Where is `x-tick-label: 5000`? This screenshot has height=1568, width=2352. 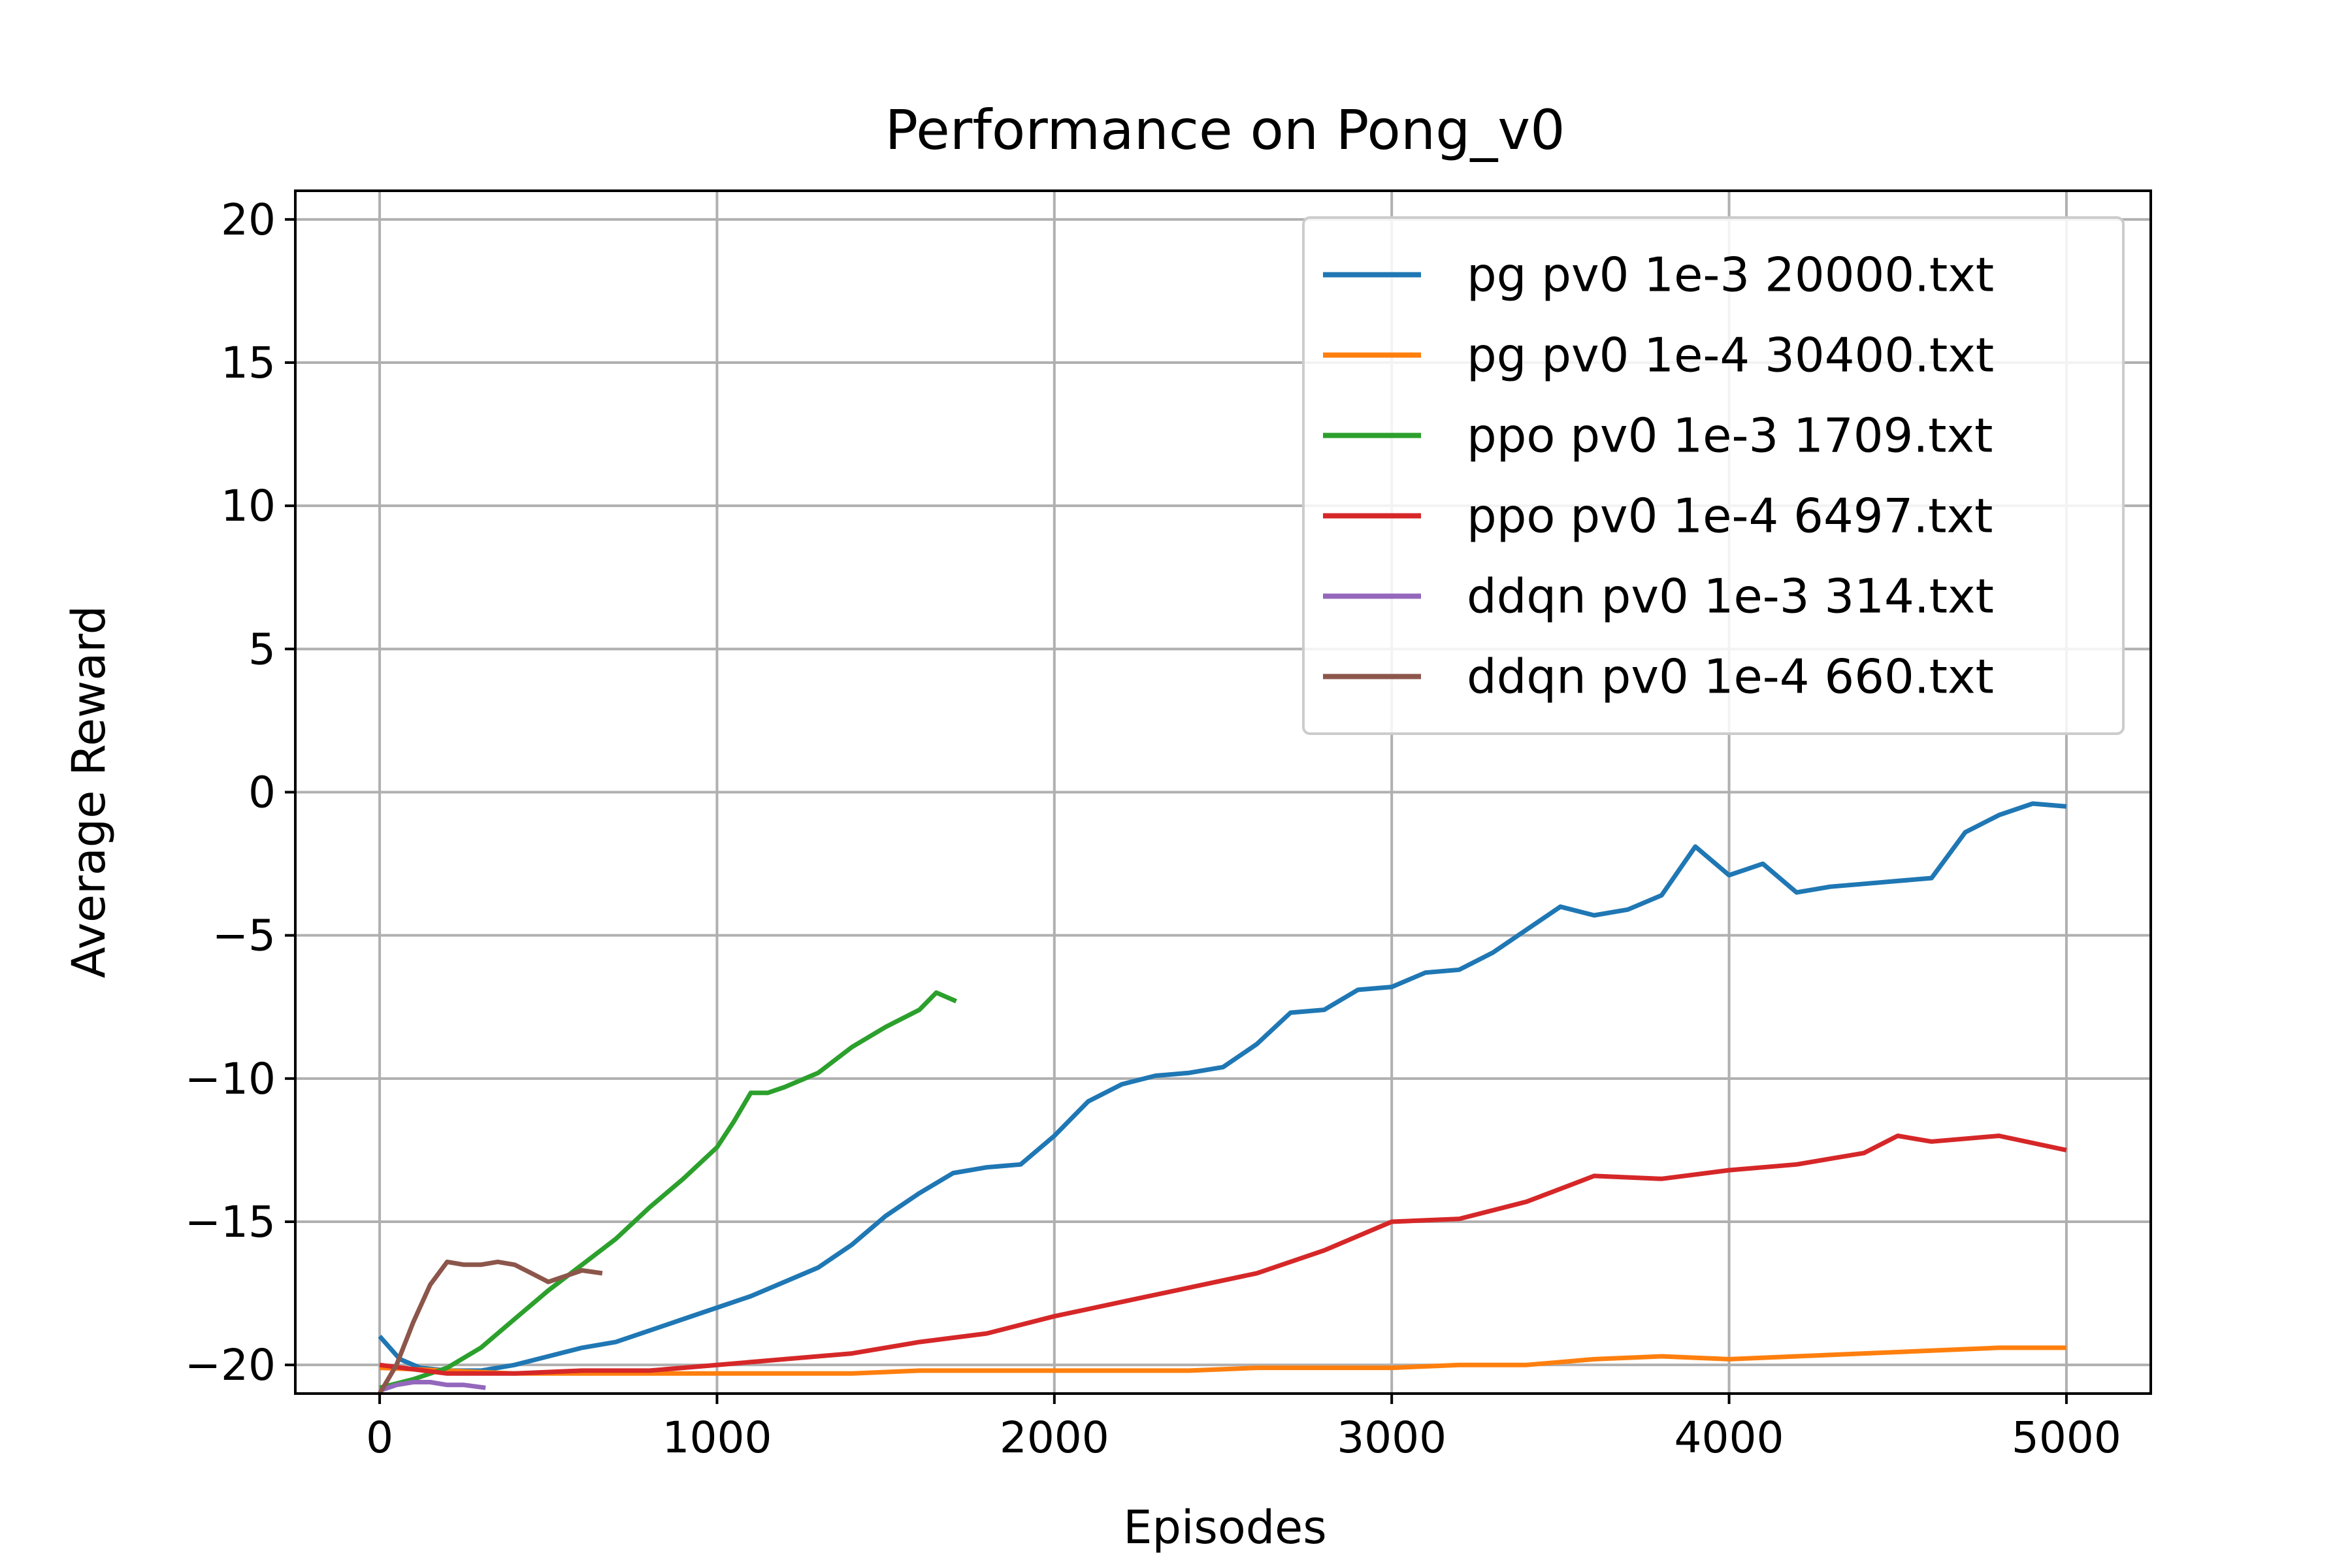
x-tick-label: 5000 is located at coordinates (2066, 1438).